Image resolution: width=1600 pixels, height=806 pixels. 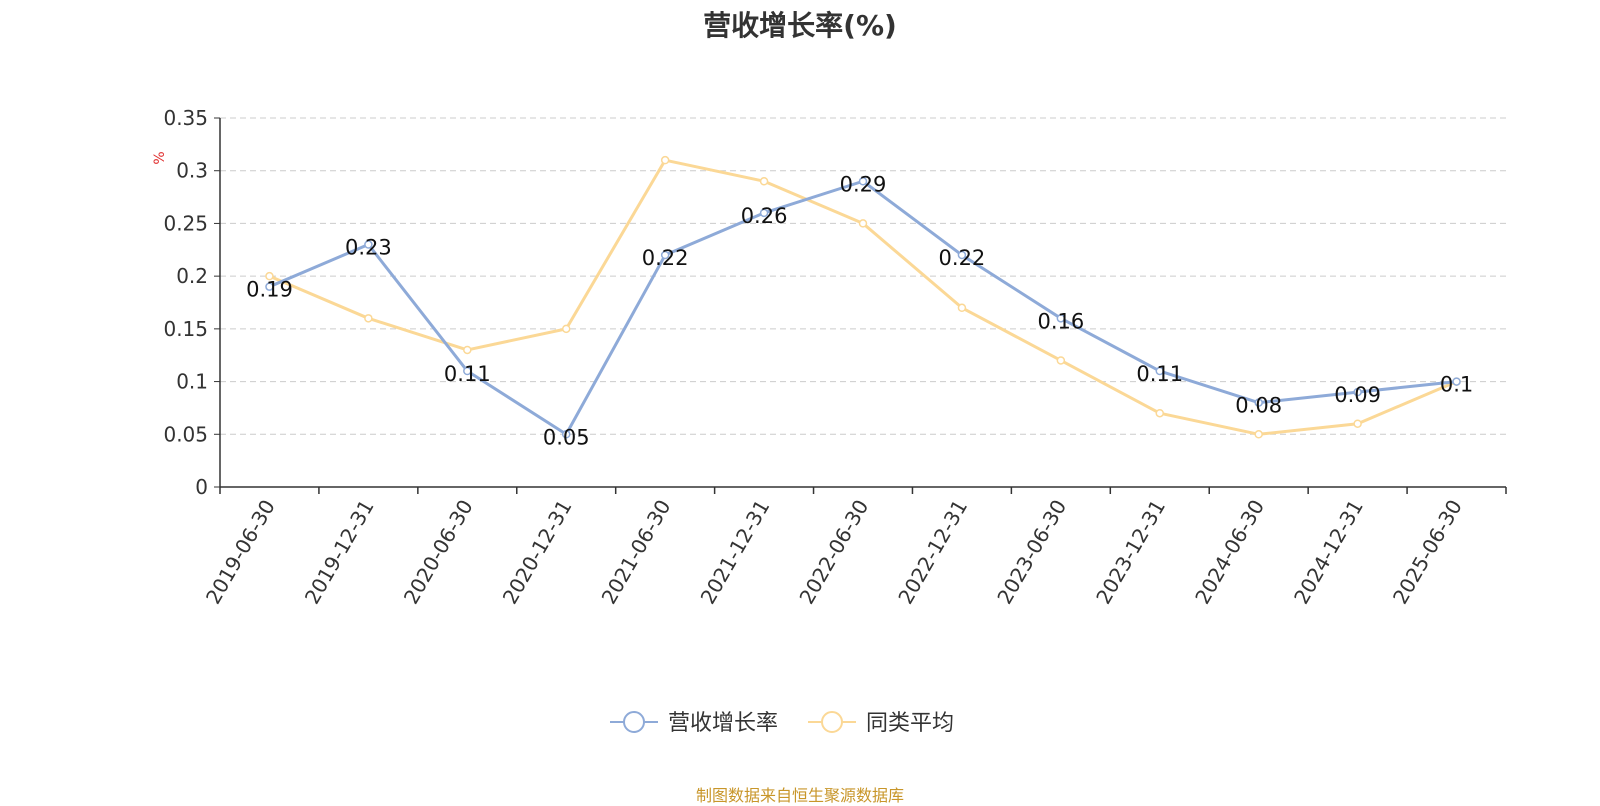 I want to click on legend-label: 同类平均, so click(x=910, y=723).